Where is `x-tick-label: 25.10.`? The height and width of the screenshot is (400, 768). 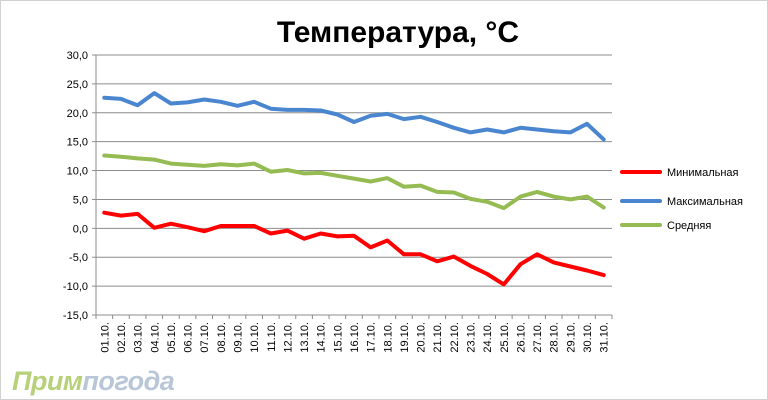 x-tick-label: 25.10. is located at coordinates (505, 337).